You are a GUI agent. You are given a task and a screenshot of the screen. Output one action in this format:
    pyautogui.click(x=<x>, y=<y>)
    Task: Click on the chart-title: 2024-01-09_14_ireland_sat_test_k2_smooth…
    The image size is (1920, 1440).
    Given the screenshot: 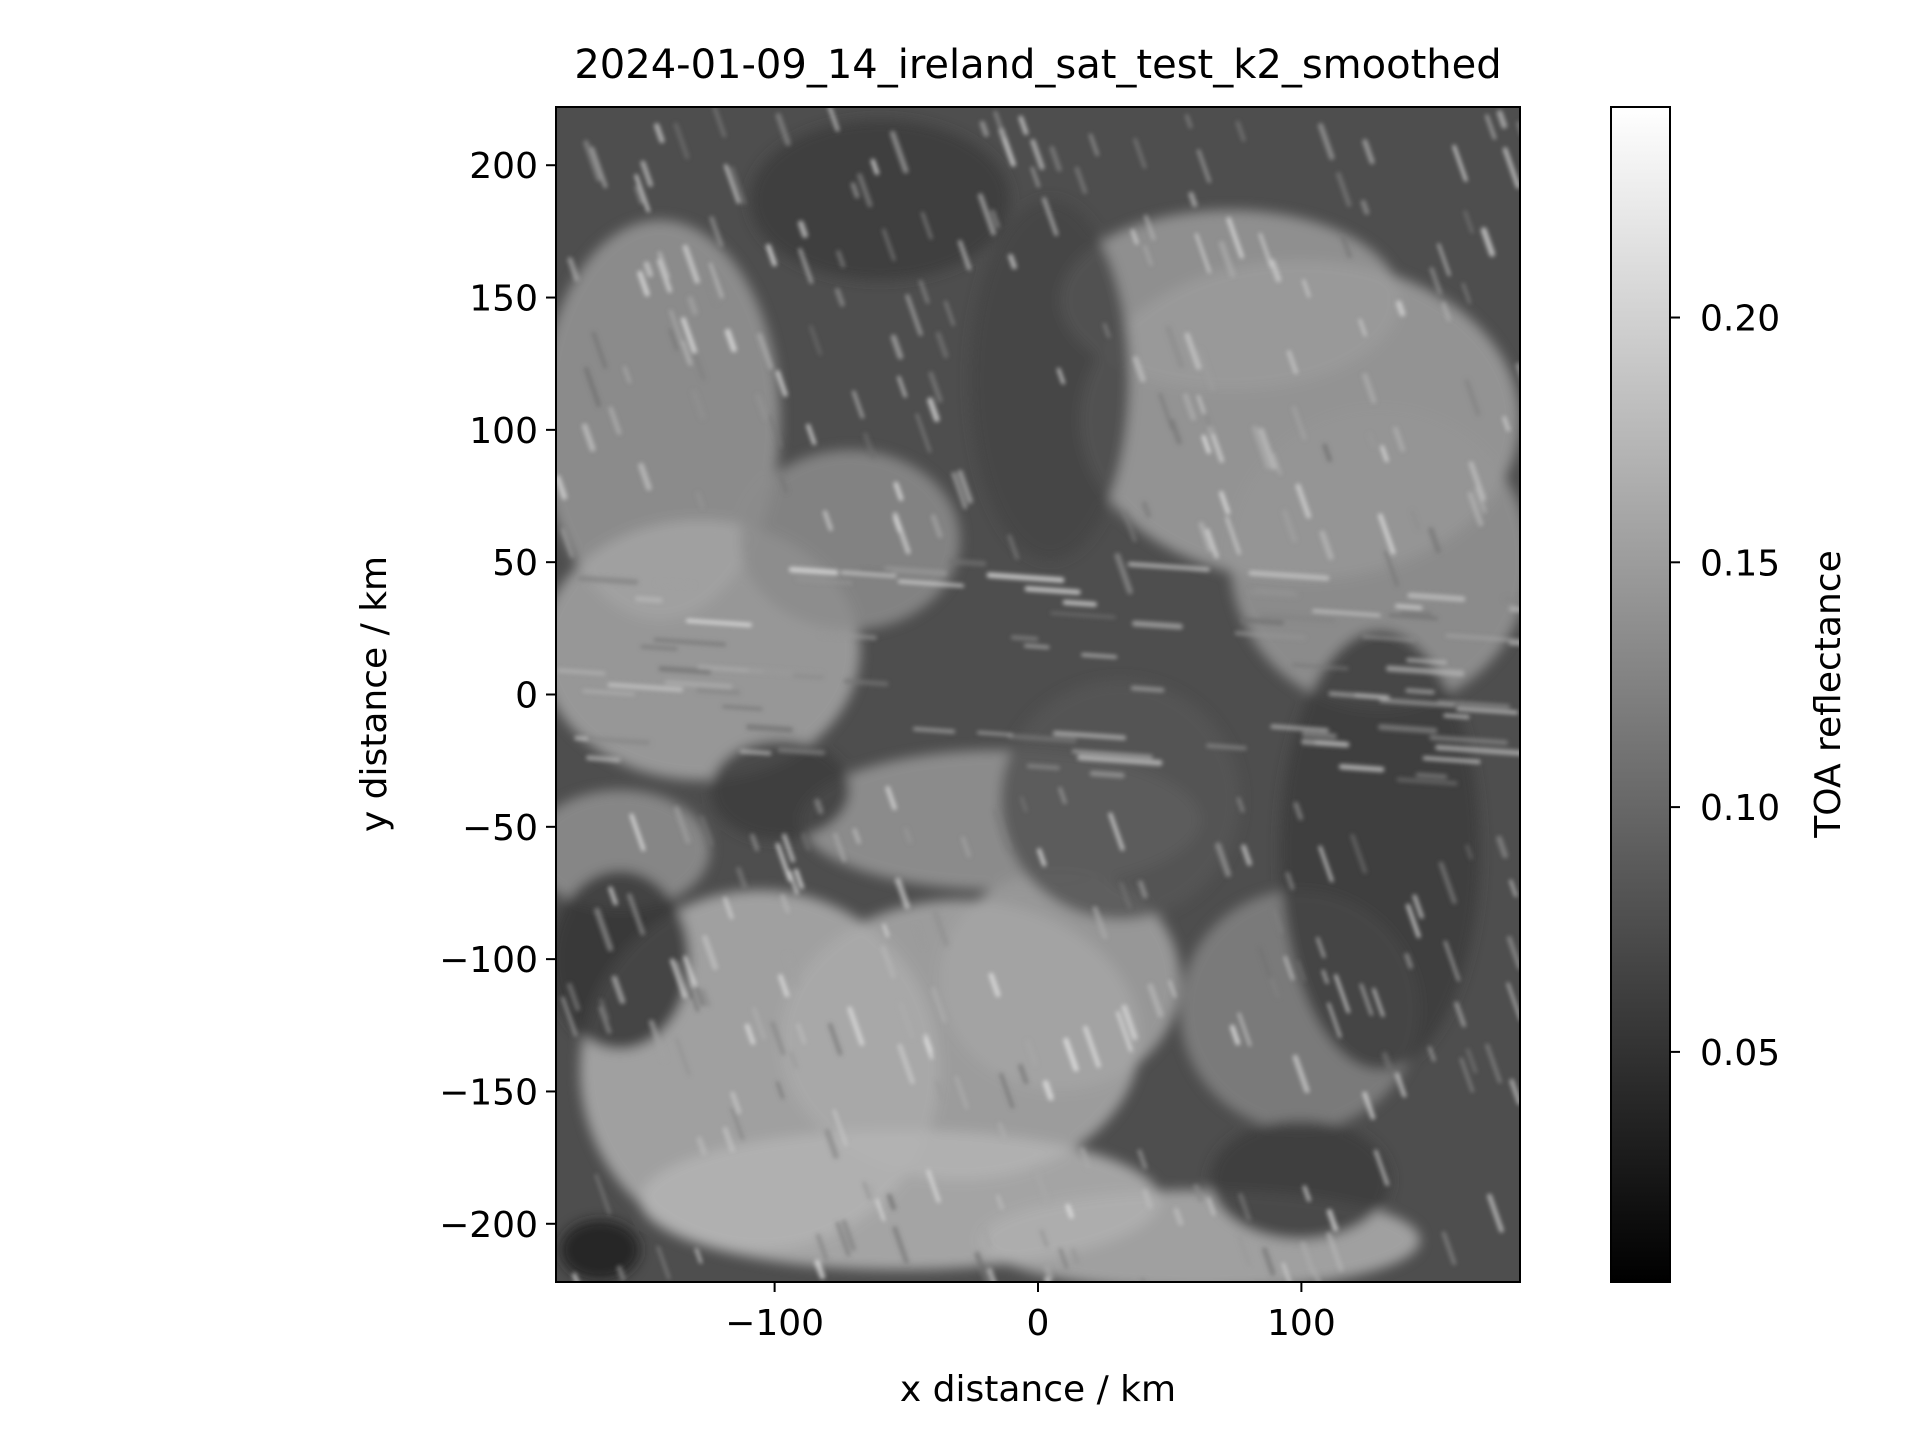 What is the action you would take?
    pyautogui.click(x=1037, y=65)
    